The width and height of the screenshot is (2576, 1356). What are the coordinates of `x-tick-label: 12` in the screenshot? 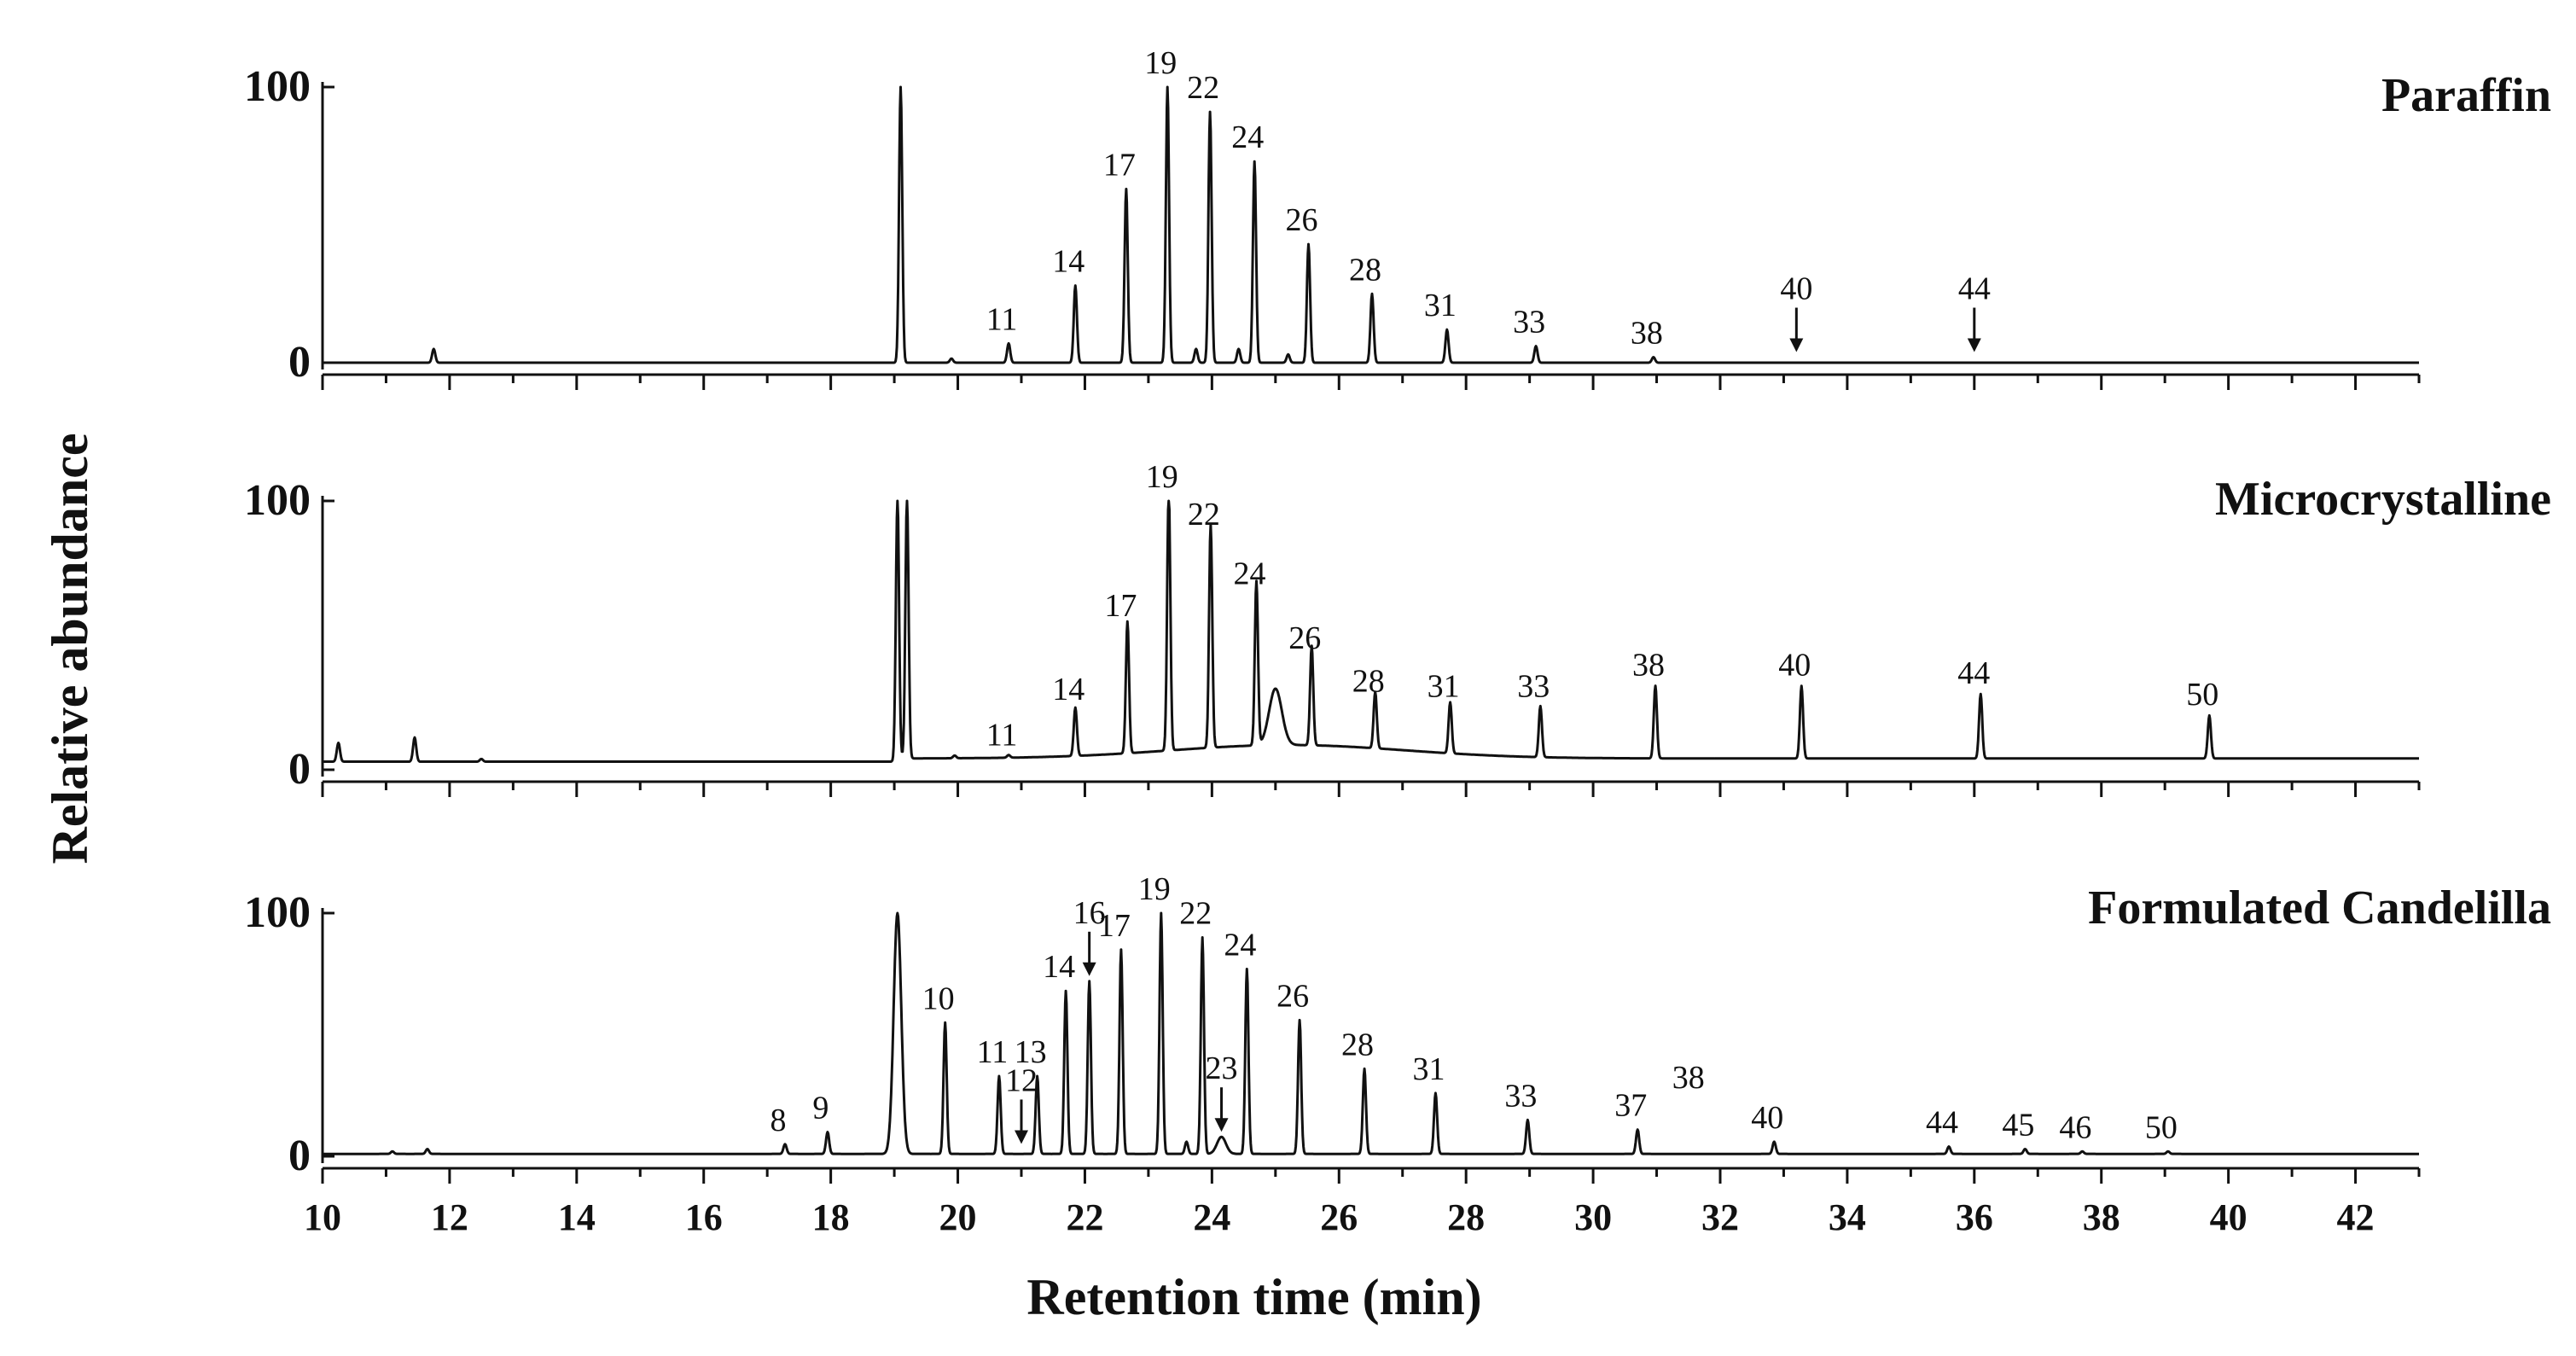 It's located at (450, 1217).